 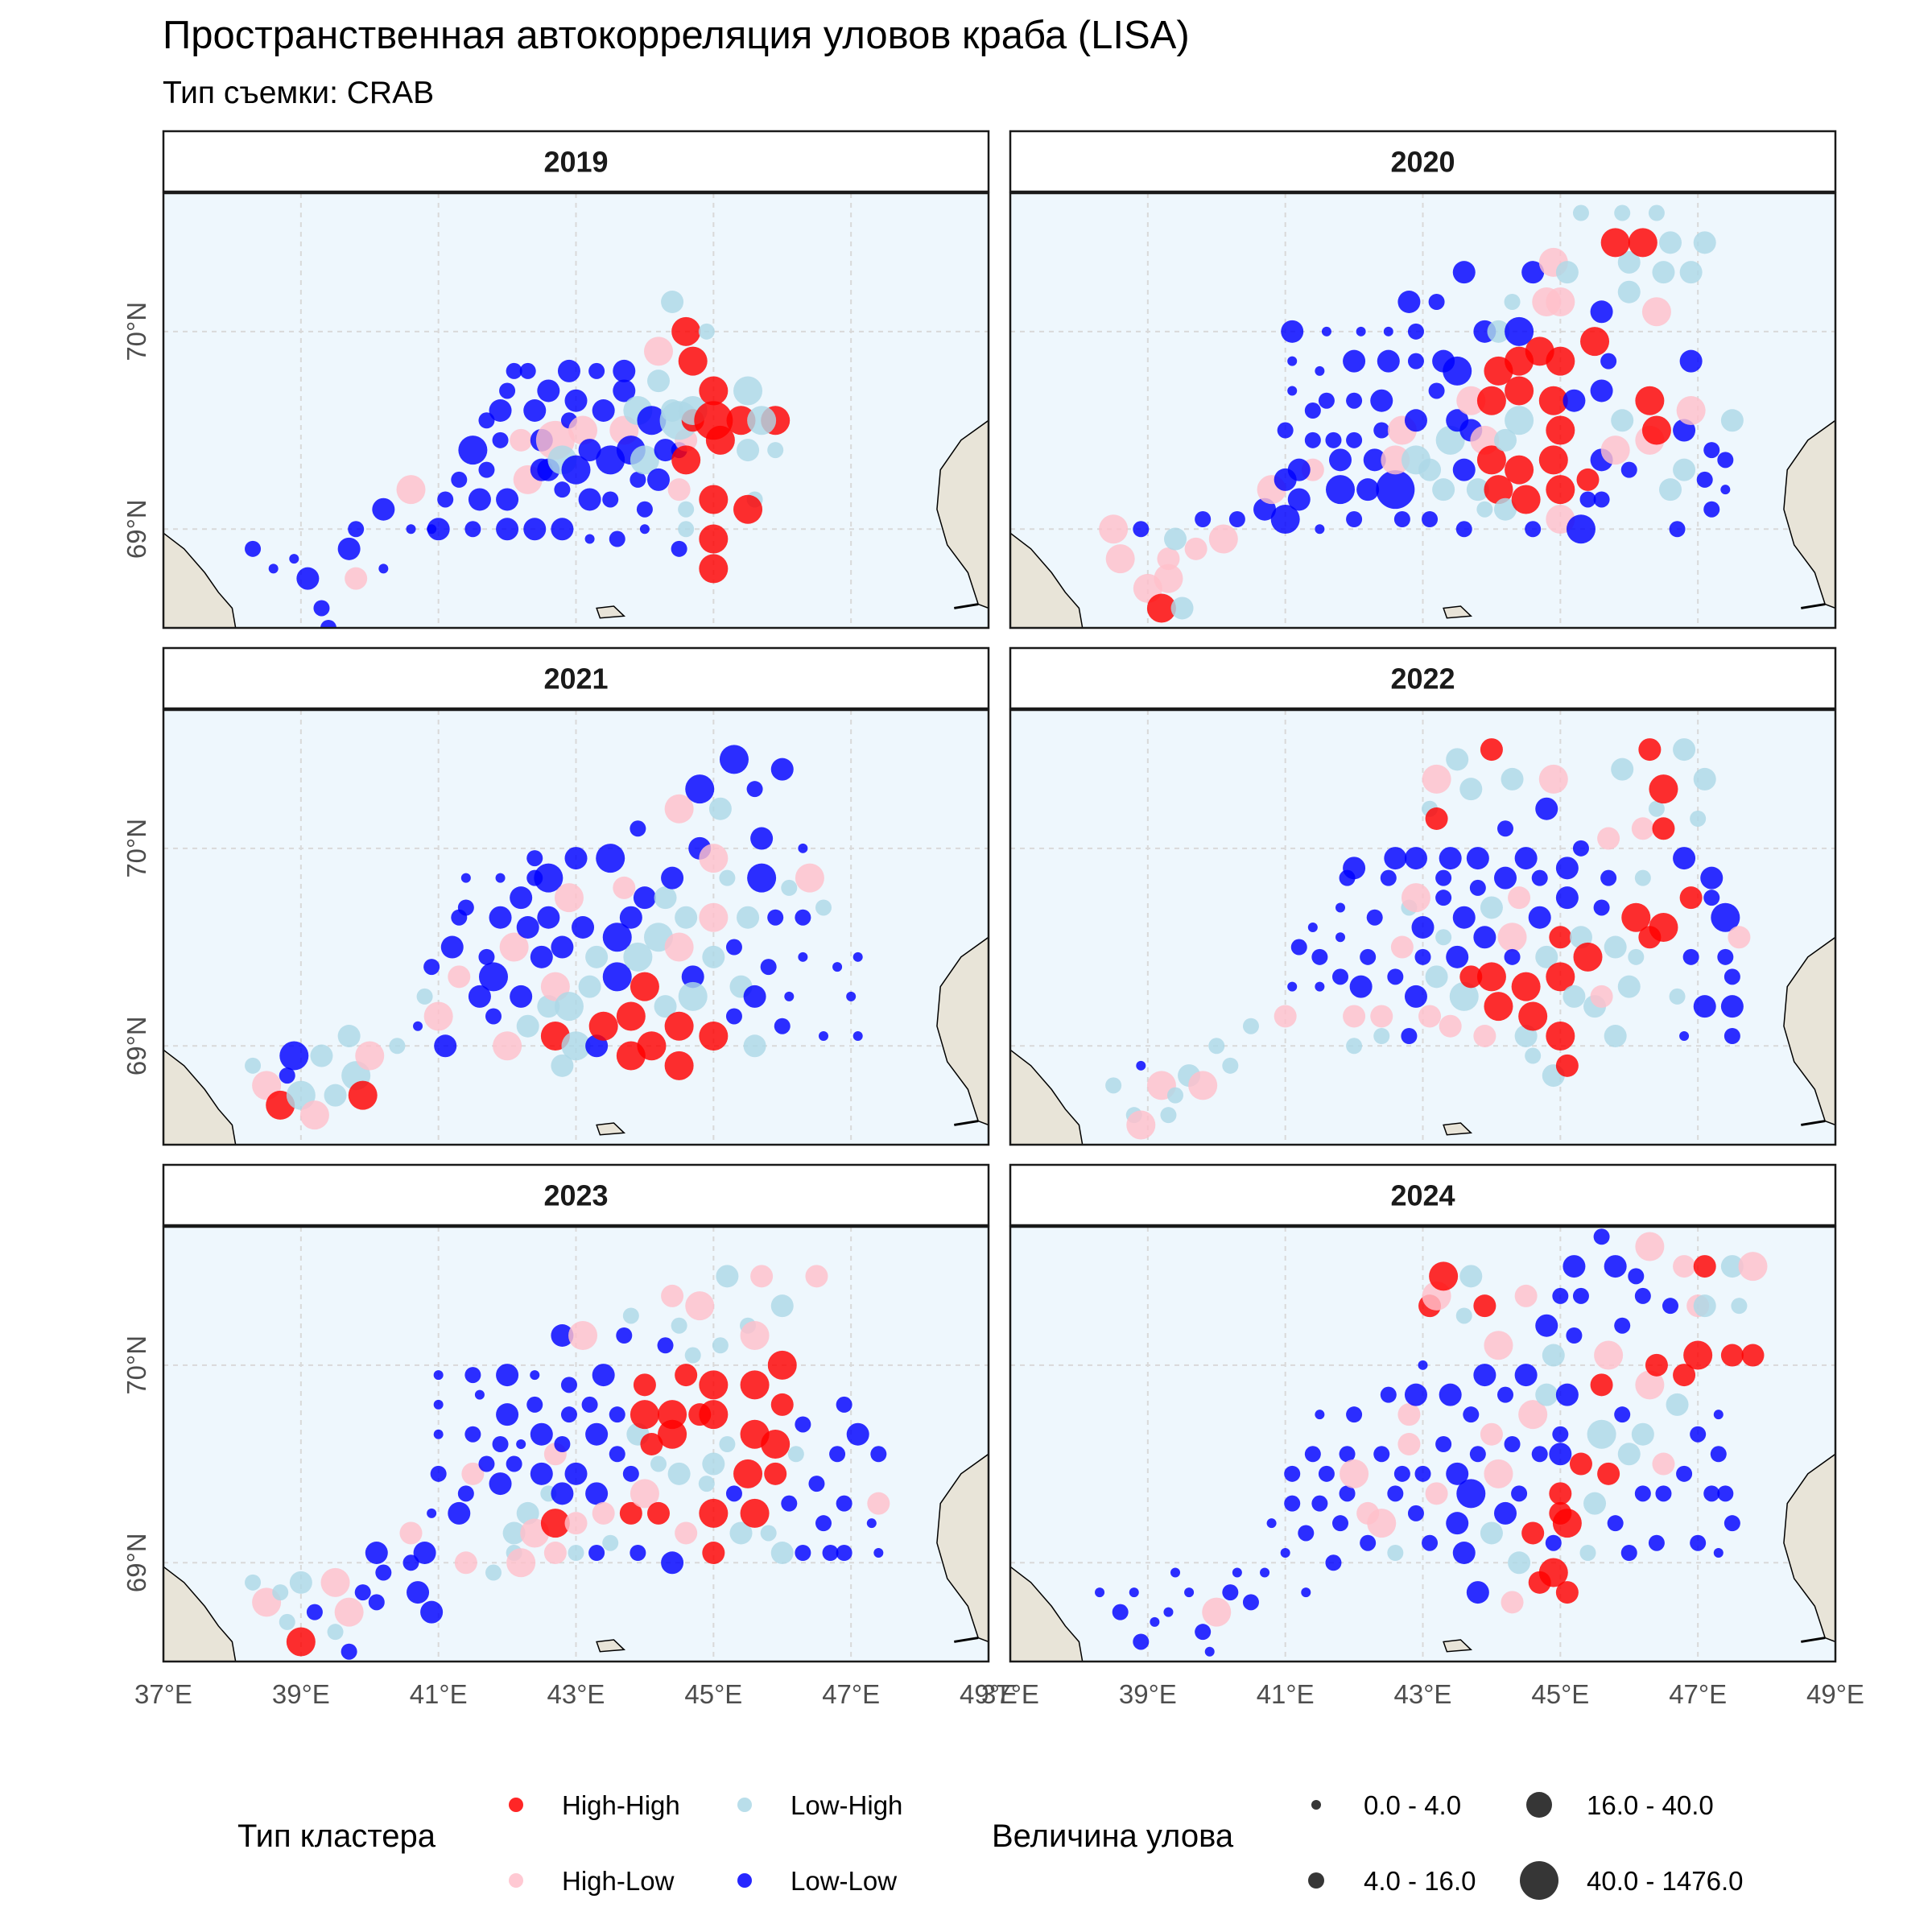 What do you see at coordinates (1423, 896) in the screenshot?
I see `panel-2022: 2022` at bounding box center [1423, 896].